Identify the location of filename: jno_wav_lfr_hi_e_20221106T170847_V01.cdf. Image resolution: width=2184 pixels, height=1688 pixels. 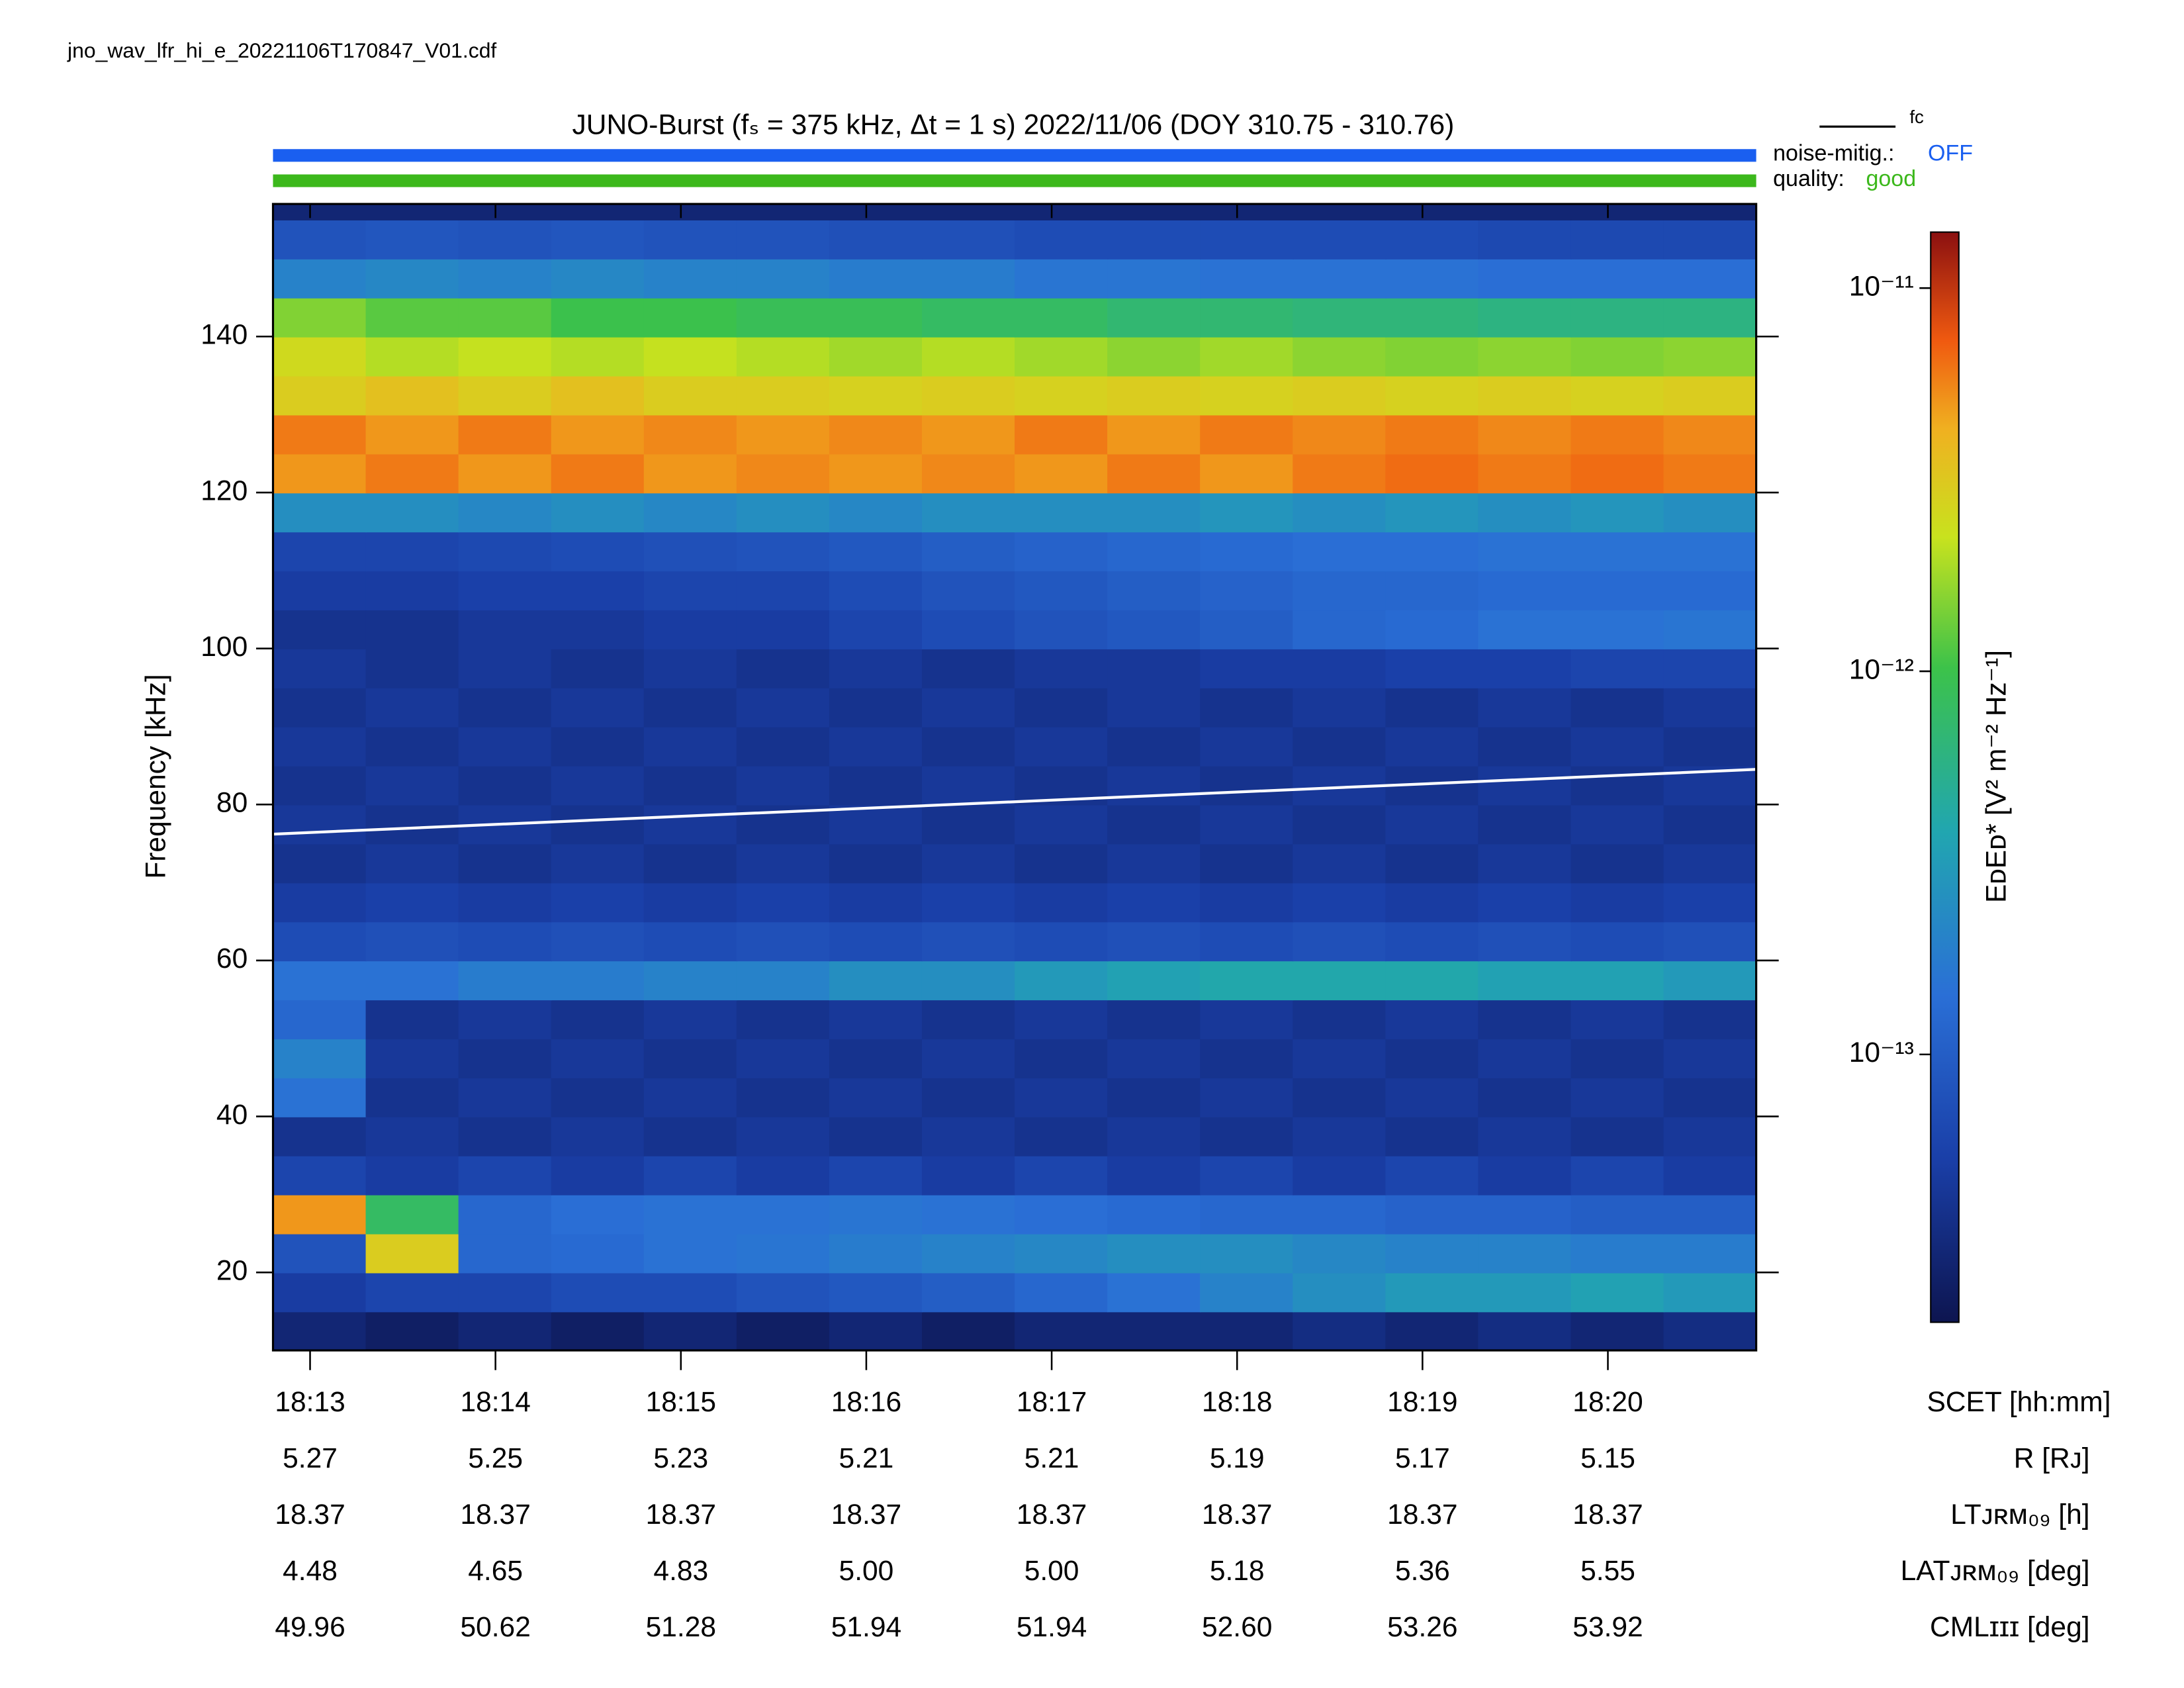
(281, 50).